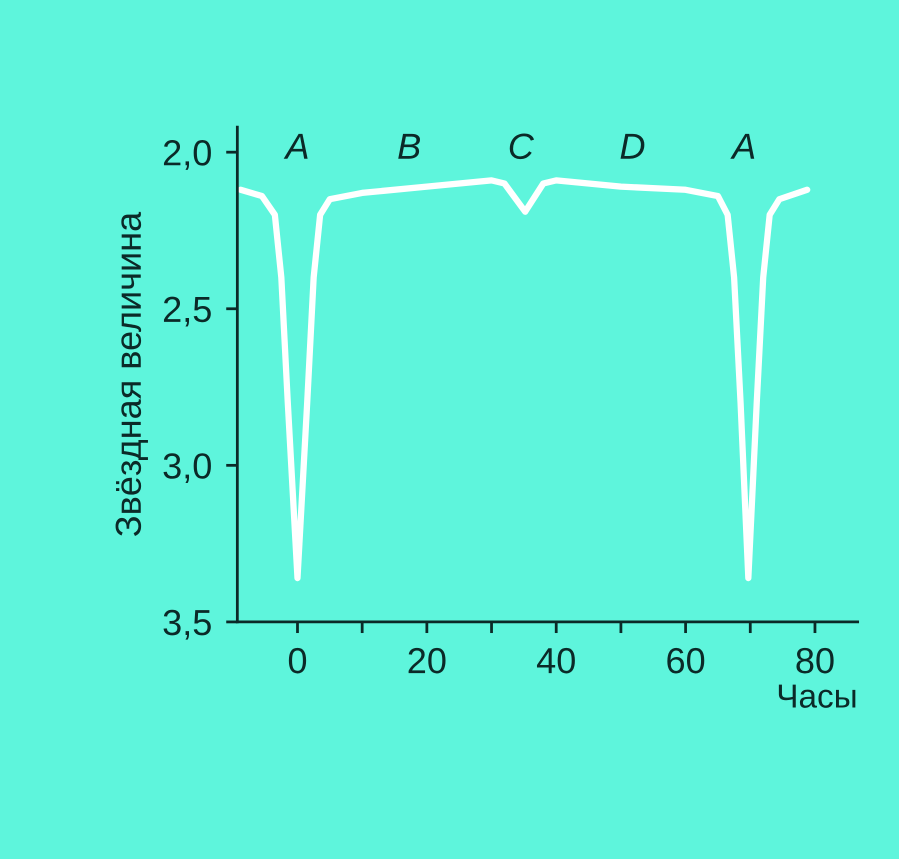  I want to click on x-tick-label: 80, so click(815, 661).